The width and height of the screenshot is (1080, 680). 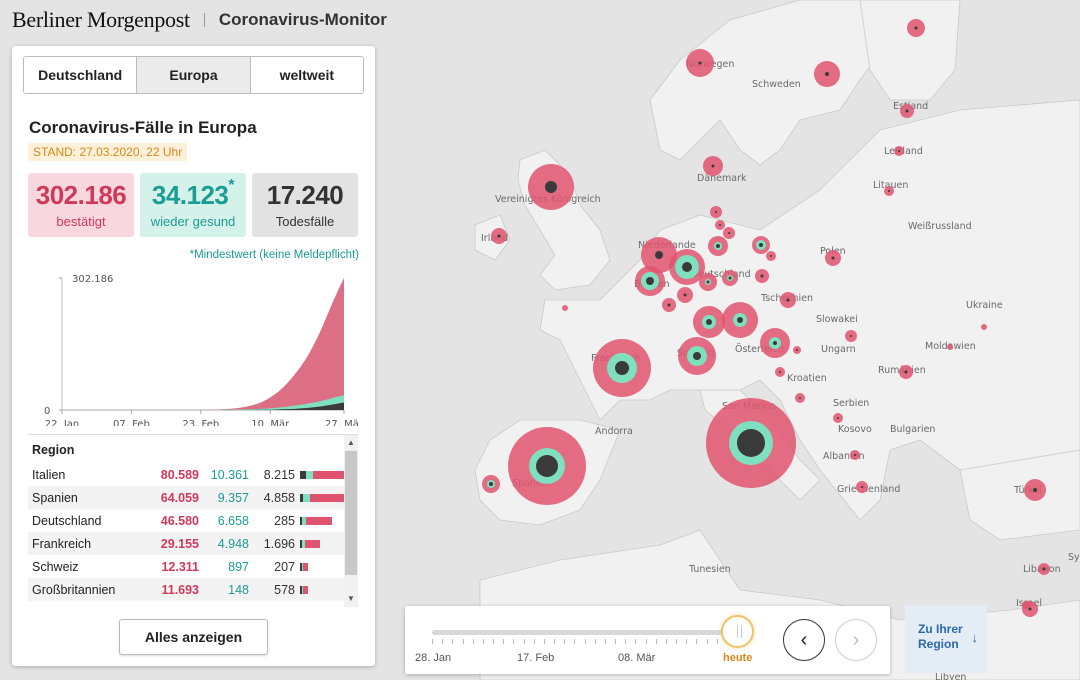 I want to click on tab-weltweit: weltweit, so click(x=306, y=75).